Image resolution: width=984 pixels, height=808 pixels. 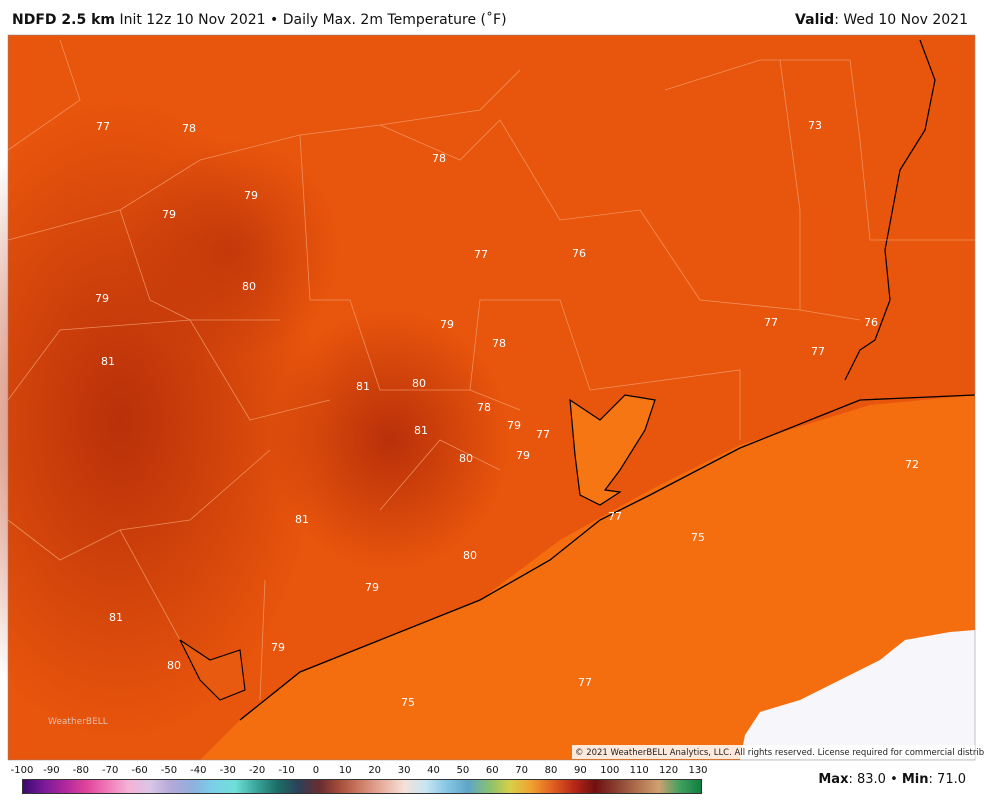 What do you see at coordinates (362, 786) in the screenshot?
I see `colorbar` at bounding box center [362, 786].